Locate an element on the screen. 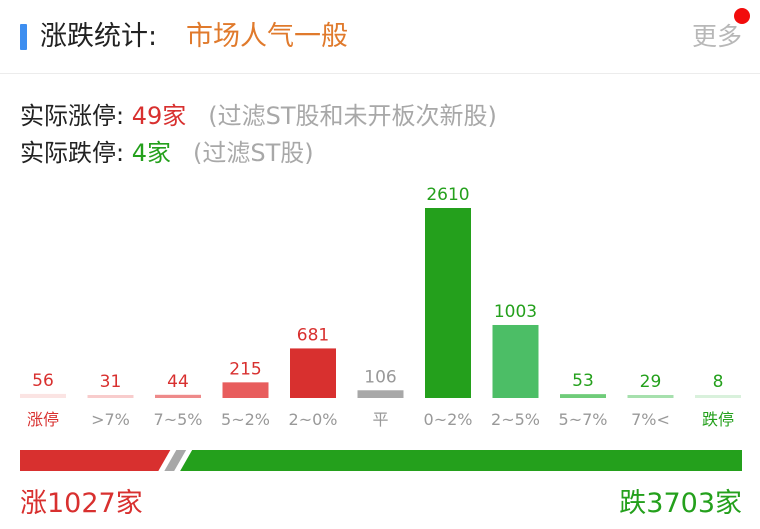  market-sentiment: 市场人气一般 is located at coordinates (267, 36).